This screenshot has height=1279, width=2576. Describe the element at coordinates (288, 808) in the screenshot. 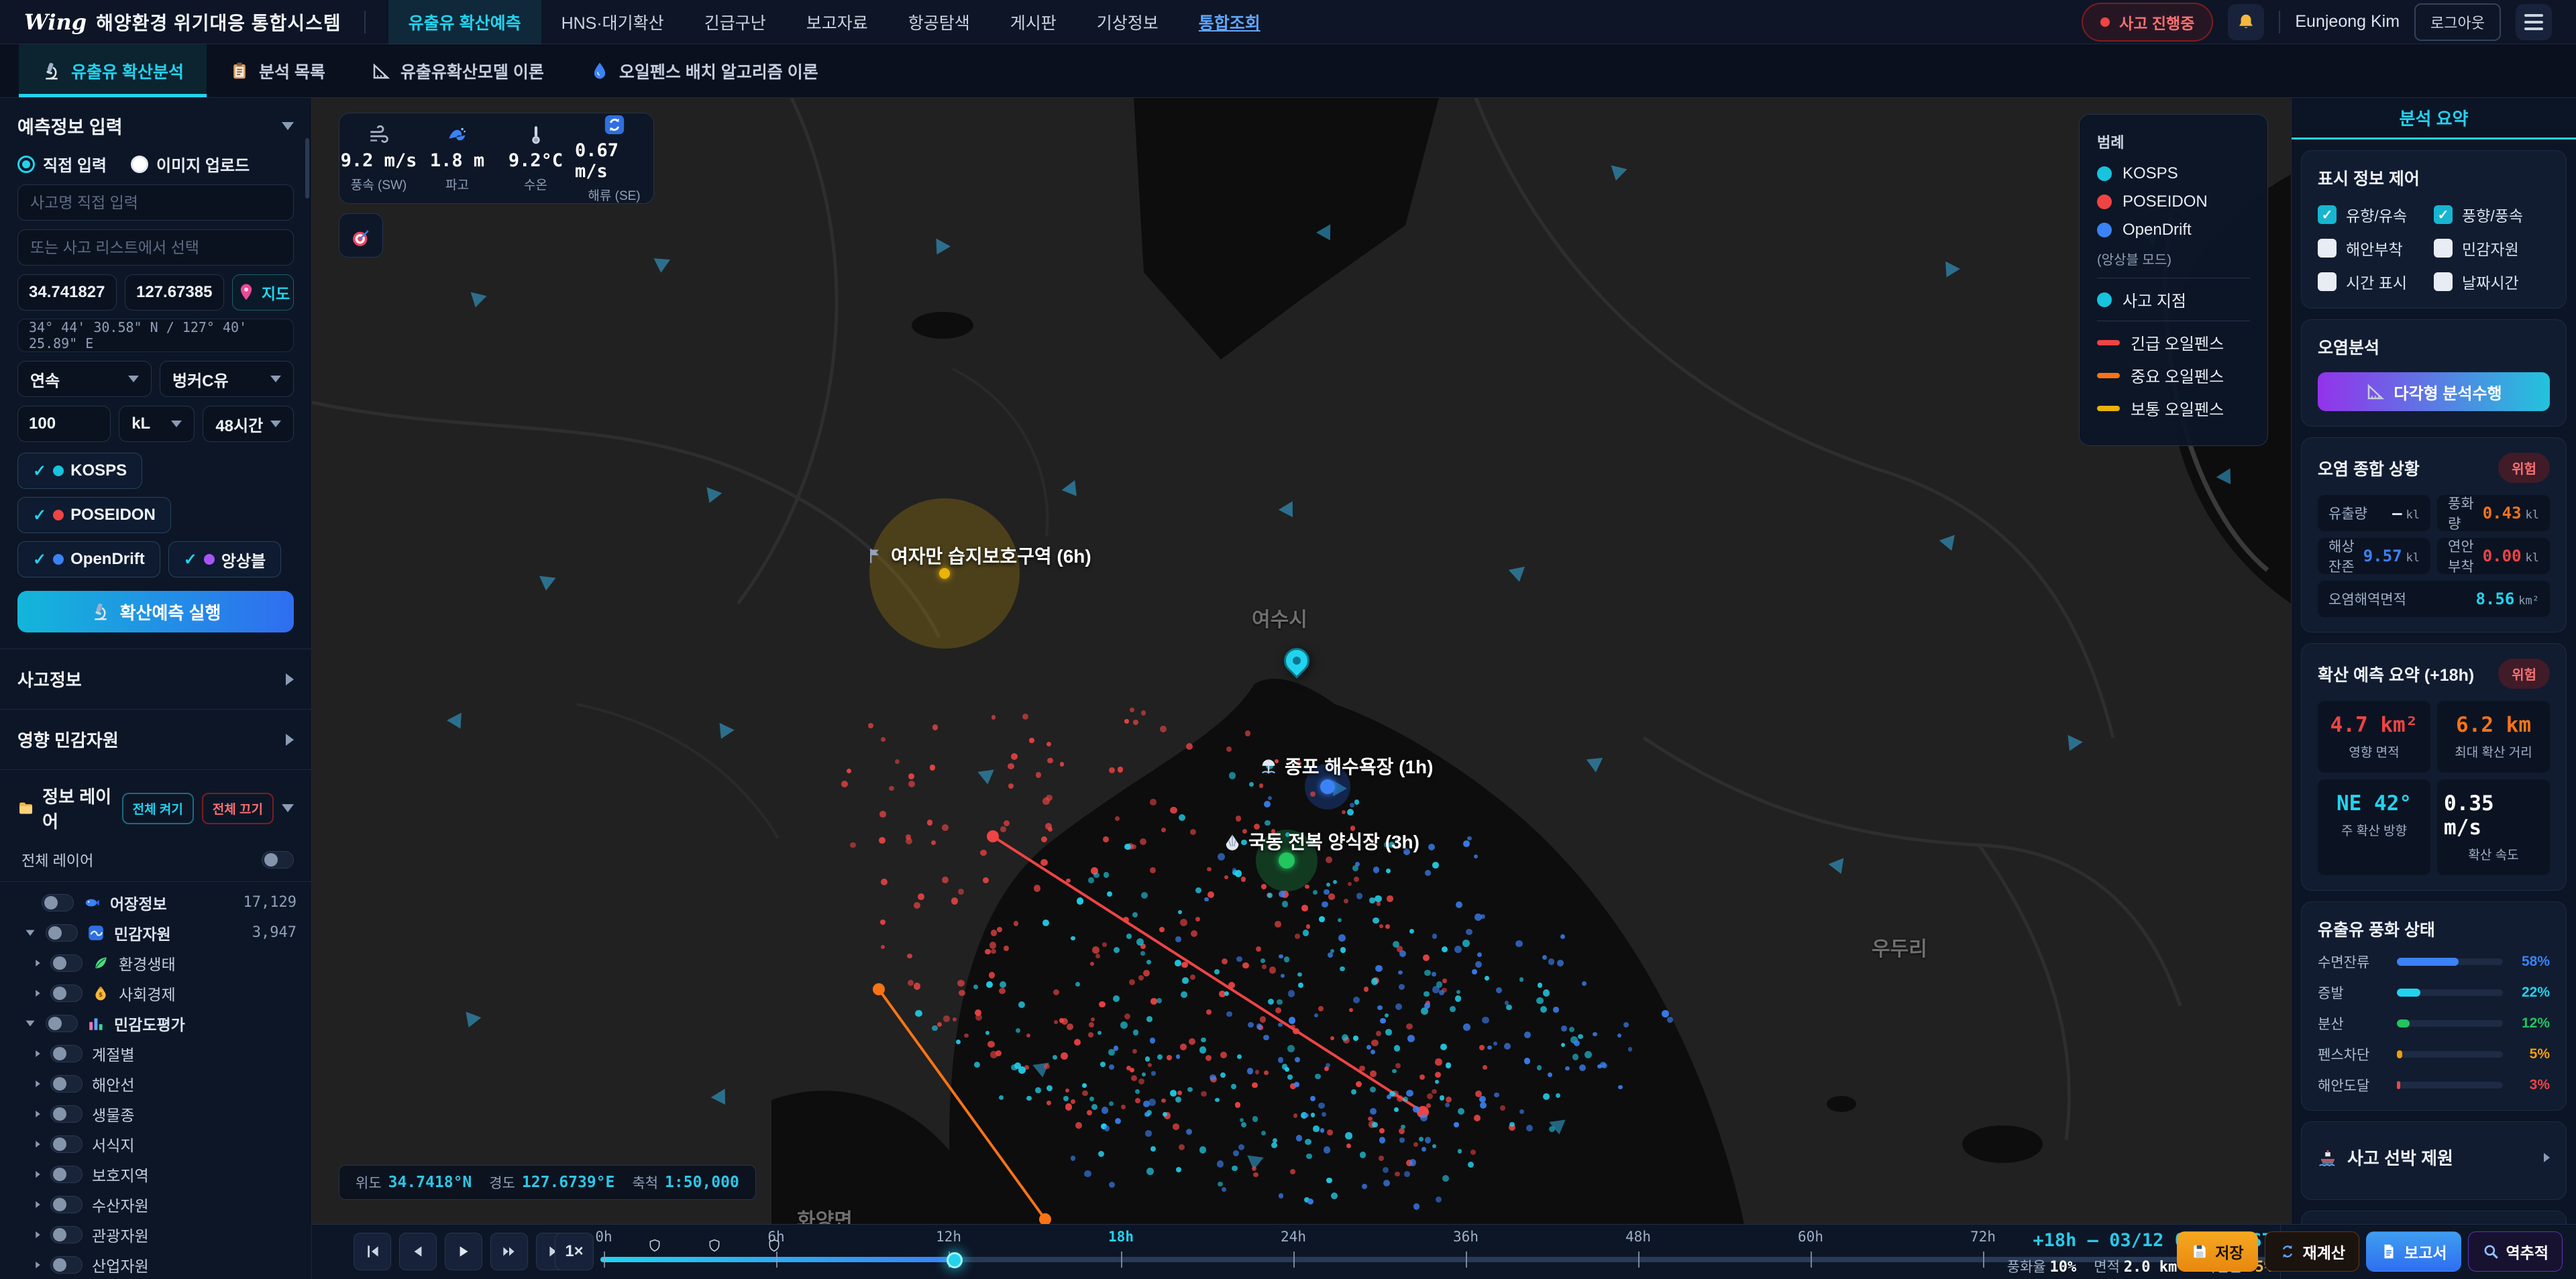

I see `collapse-layers-icon` at that location.